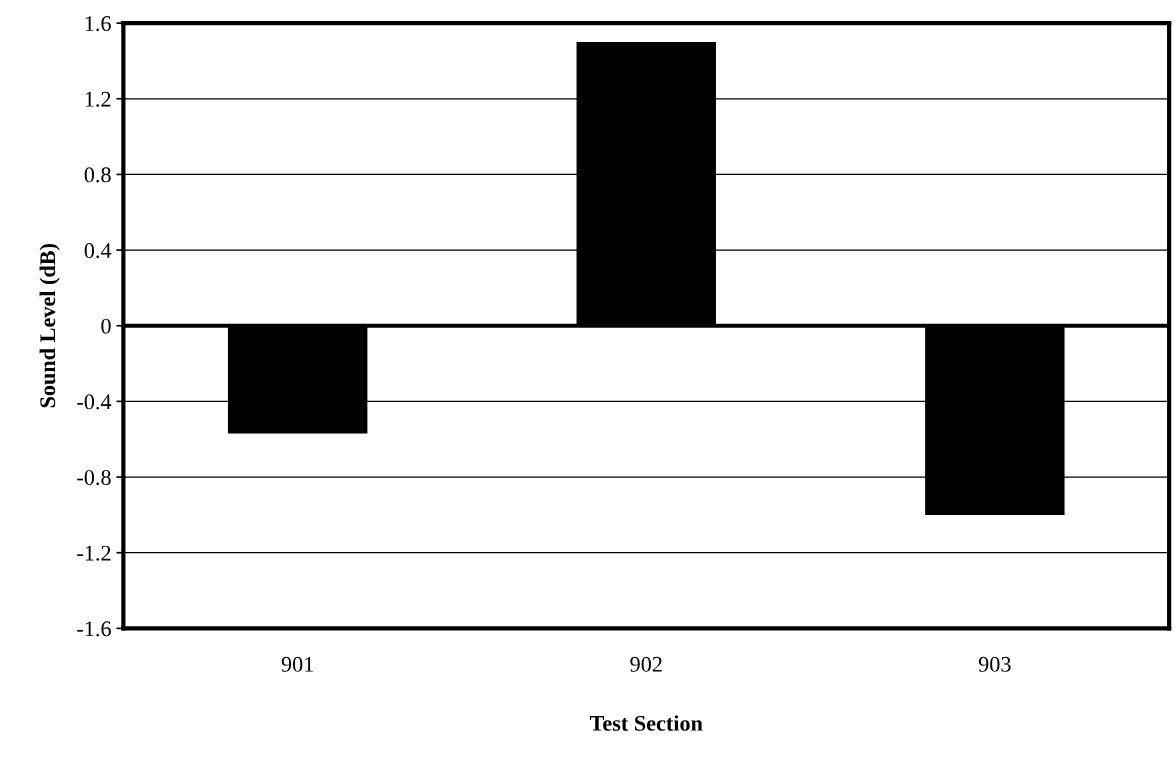 This screenshot has height=771, width=1175. Describe the element at coordinates (98, 99) in the screenshot. I see `y-tick-label: 1.2` at that location.